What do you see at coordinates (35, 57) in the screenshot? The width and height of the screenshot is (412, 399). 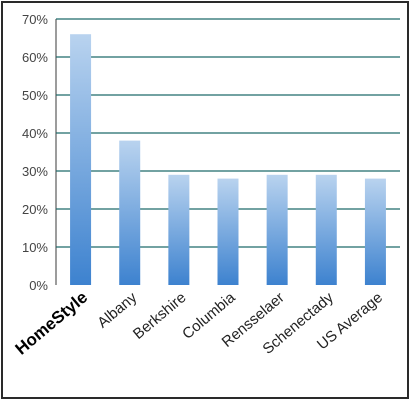 I see `y-tick-label: 60%` at bounding box center [35, 57].